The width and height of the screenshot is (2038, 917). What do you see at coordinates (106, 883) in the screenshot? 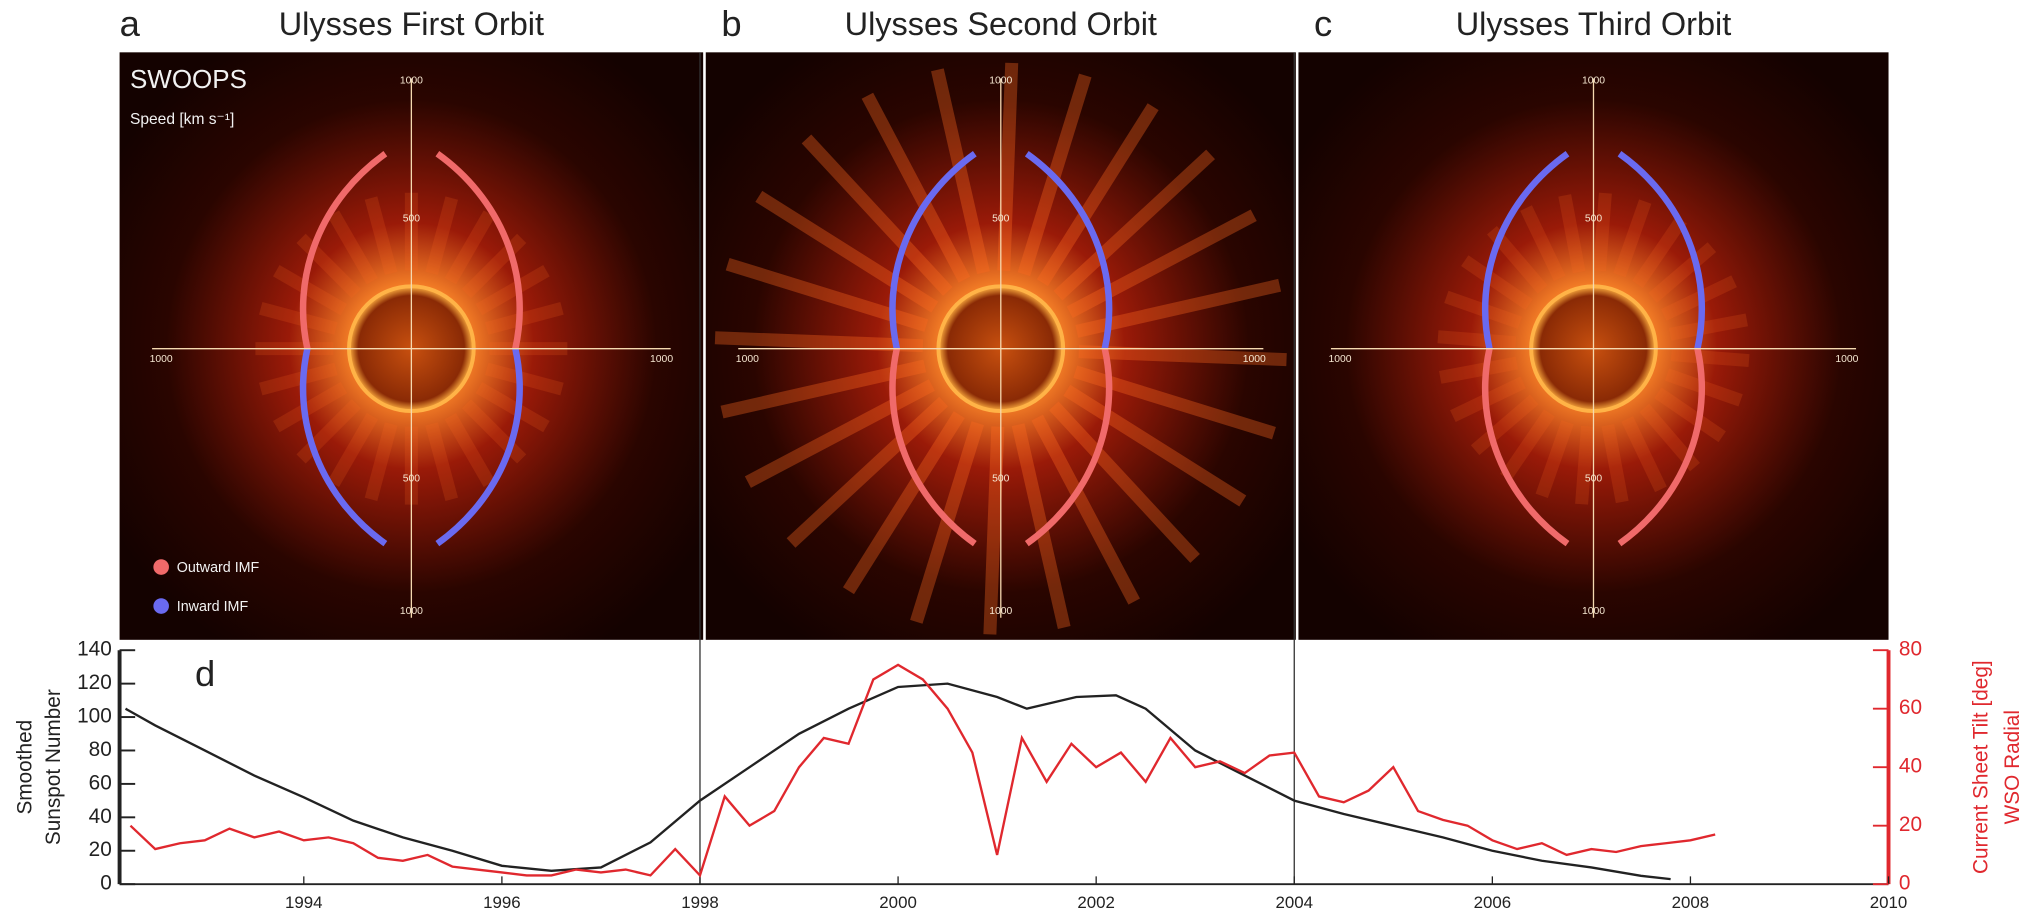
I see `y-tick-label: 0` at bounding box center [106, 883].